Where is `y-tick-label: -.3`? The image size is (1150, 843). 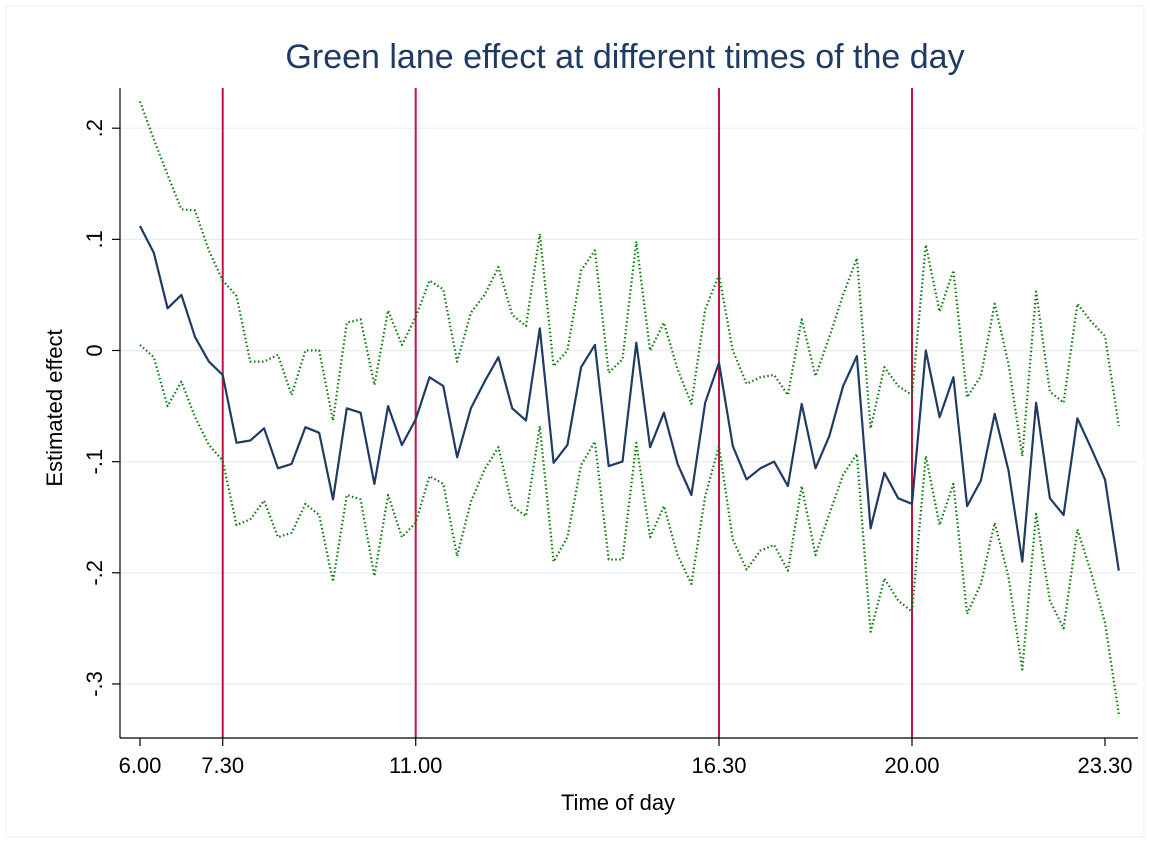 y-tick-label: -.3 is located at coordinates (94, 684).